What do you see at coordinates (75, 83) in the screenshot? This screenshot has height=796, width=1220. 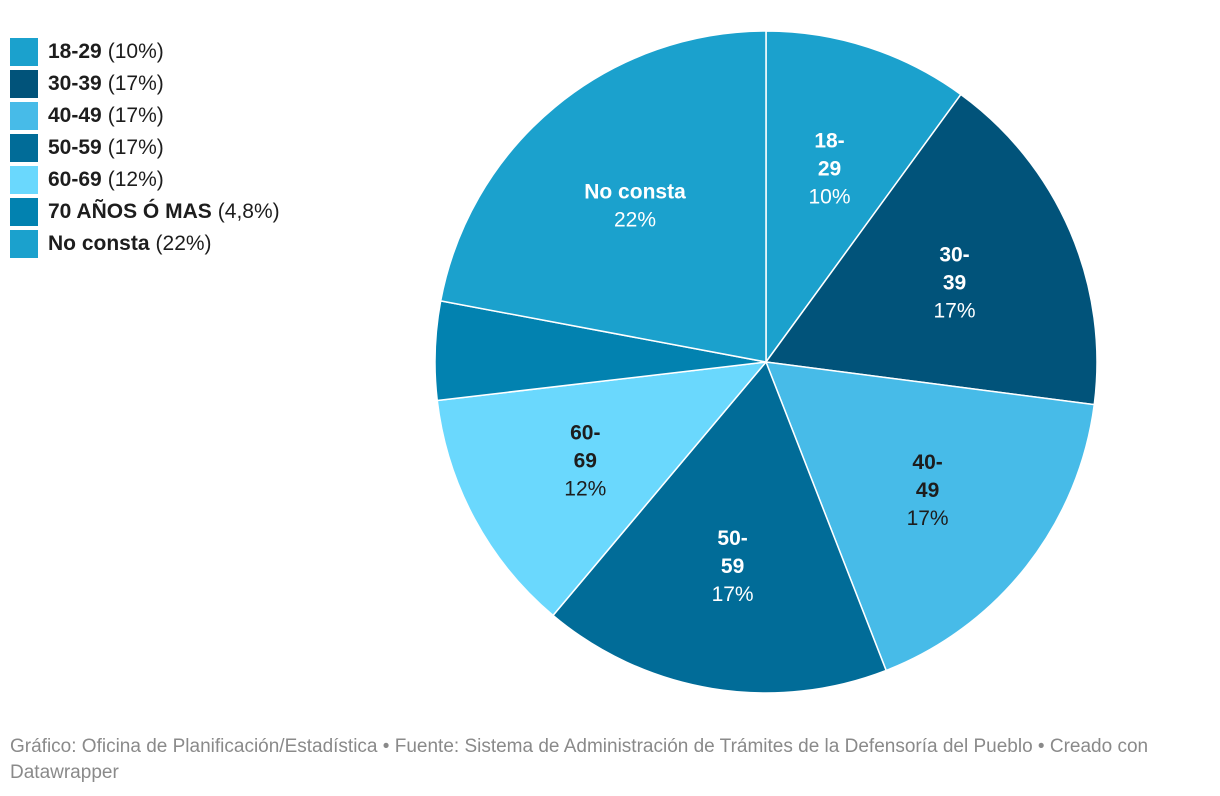 I see `legend-label: 30-39` at bounding box center [75, 83].